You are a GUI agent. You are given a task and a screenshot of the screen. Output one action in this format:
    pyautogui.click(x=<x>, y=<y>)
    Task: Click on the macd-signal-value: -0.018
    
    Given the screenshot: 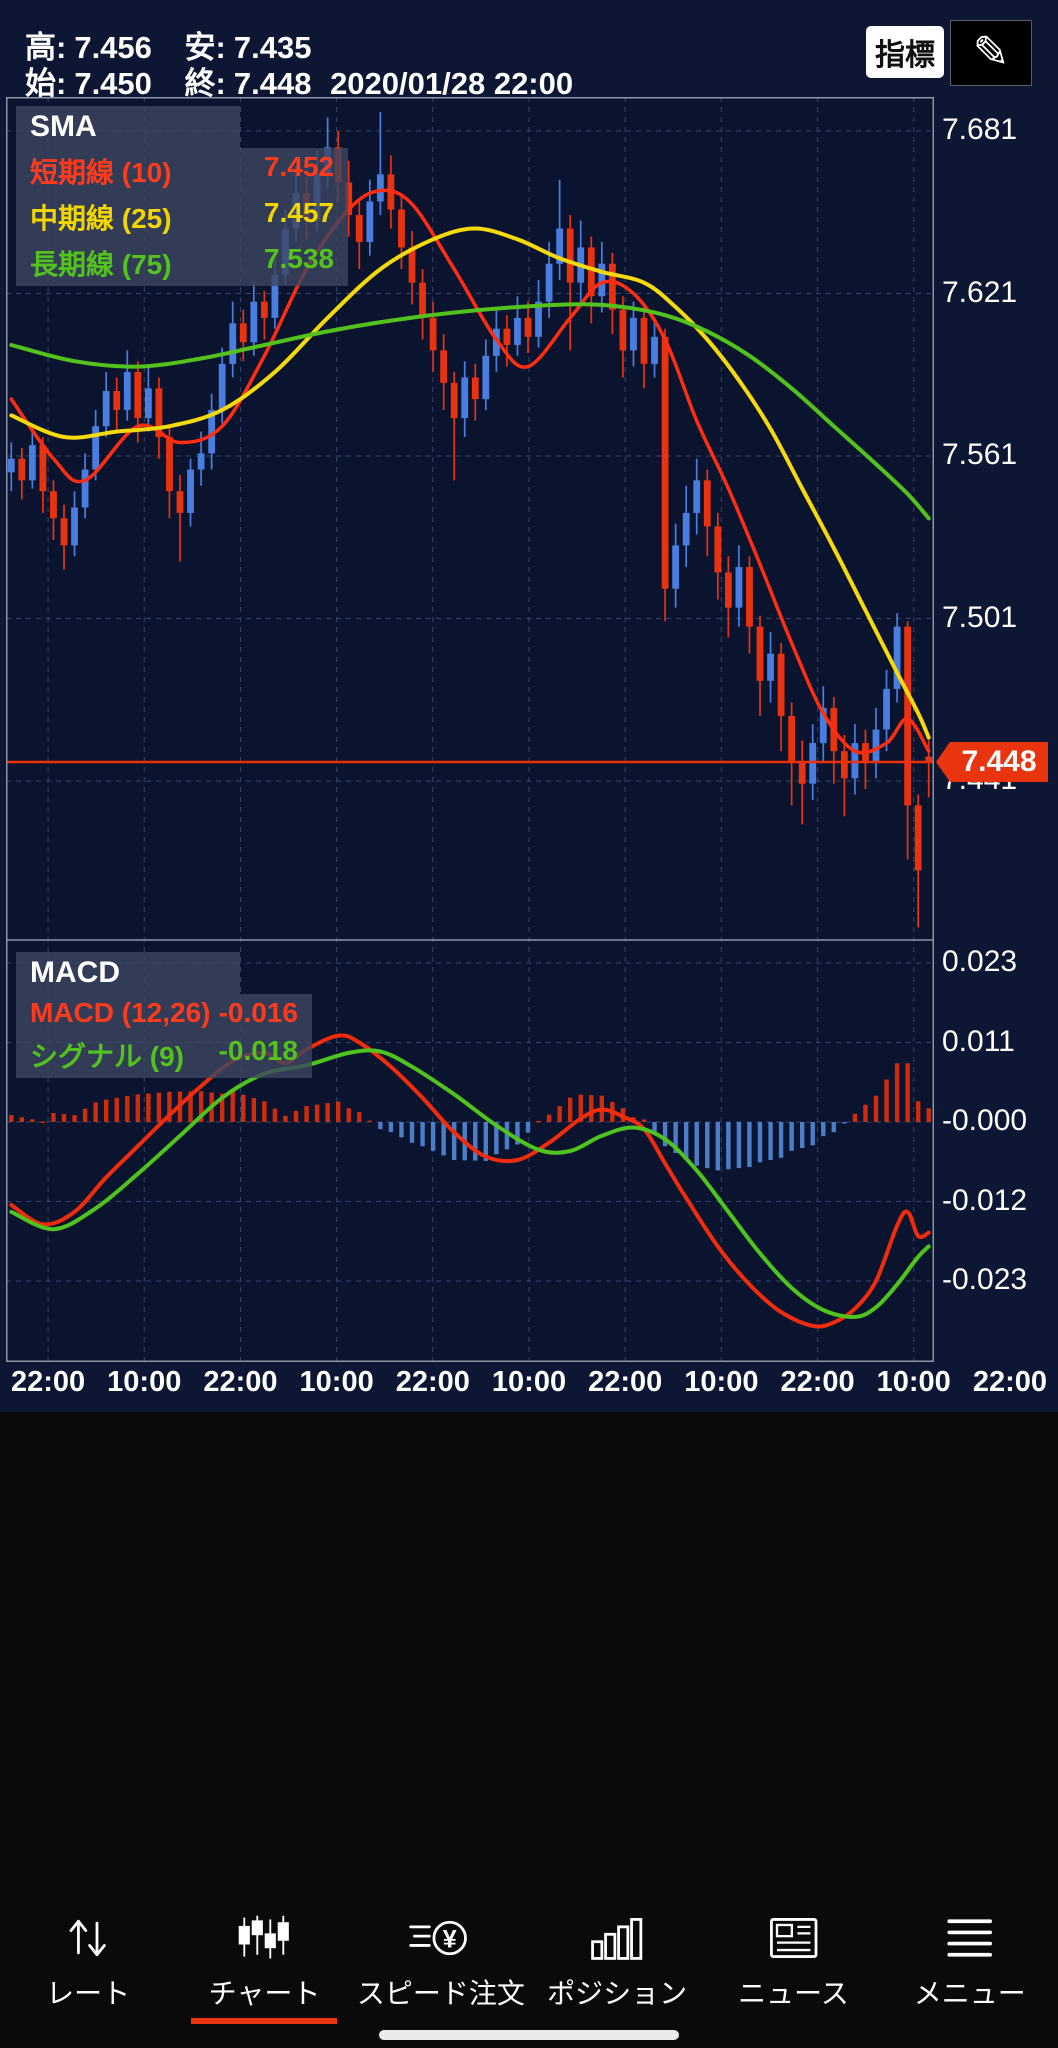 What is the action you would take?
    pyautogui.click(x=258, y=1050)
    